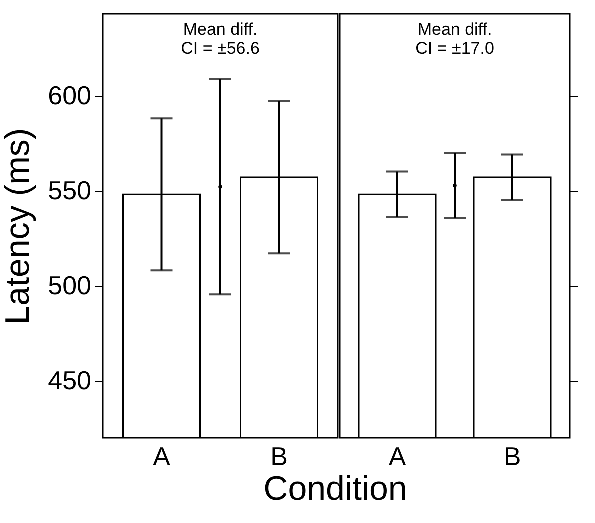 This screenshot has width=595, height=523. Describe the element at coordinates (70, 285) in the screenshot. I see `y-tick-label: 500` at that location.